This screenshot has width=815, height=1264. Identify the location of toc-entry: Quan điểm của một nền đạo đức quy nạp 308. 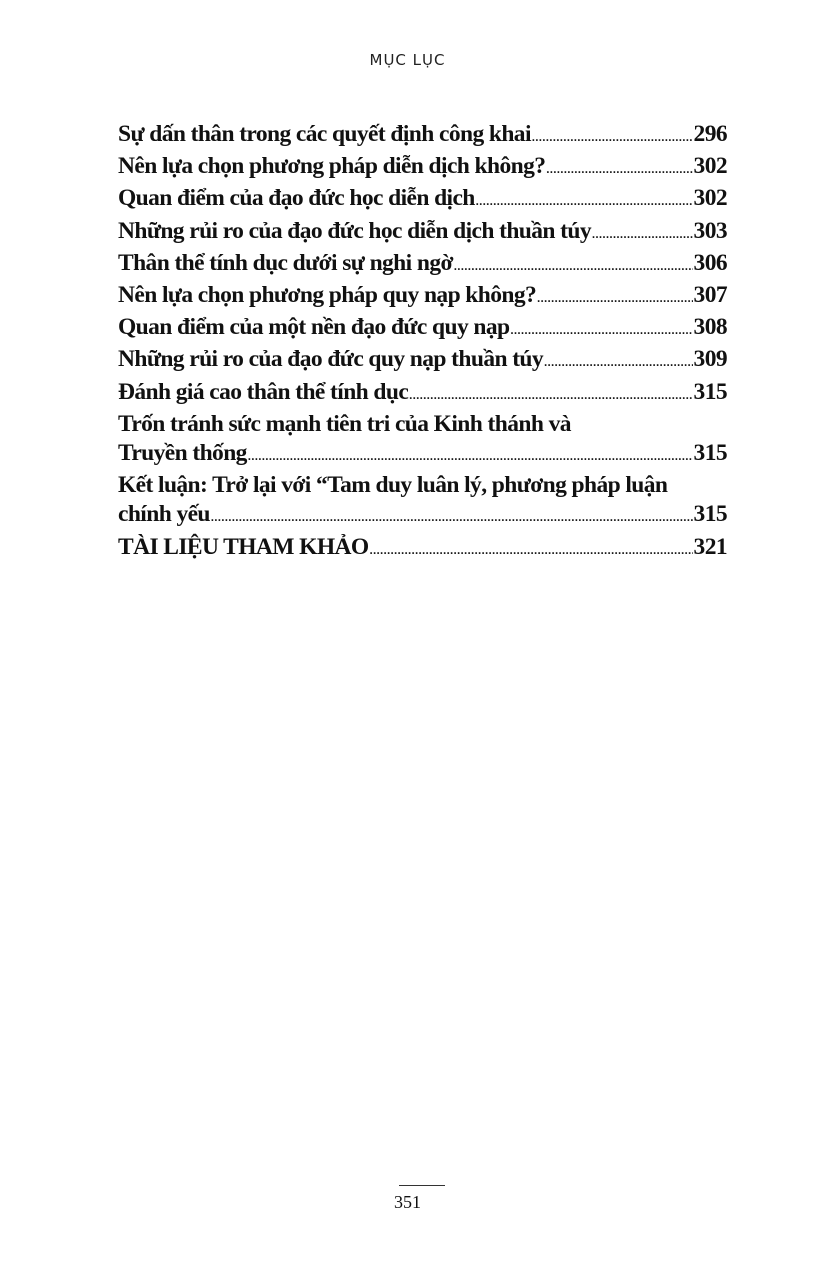
(423, 329).